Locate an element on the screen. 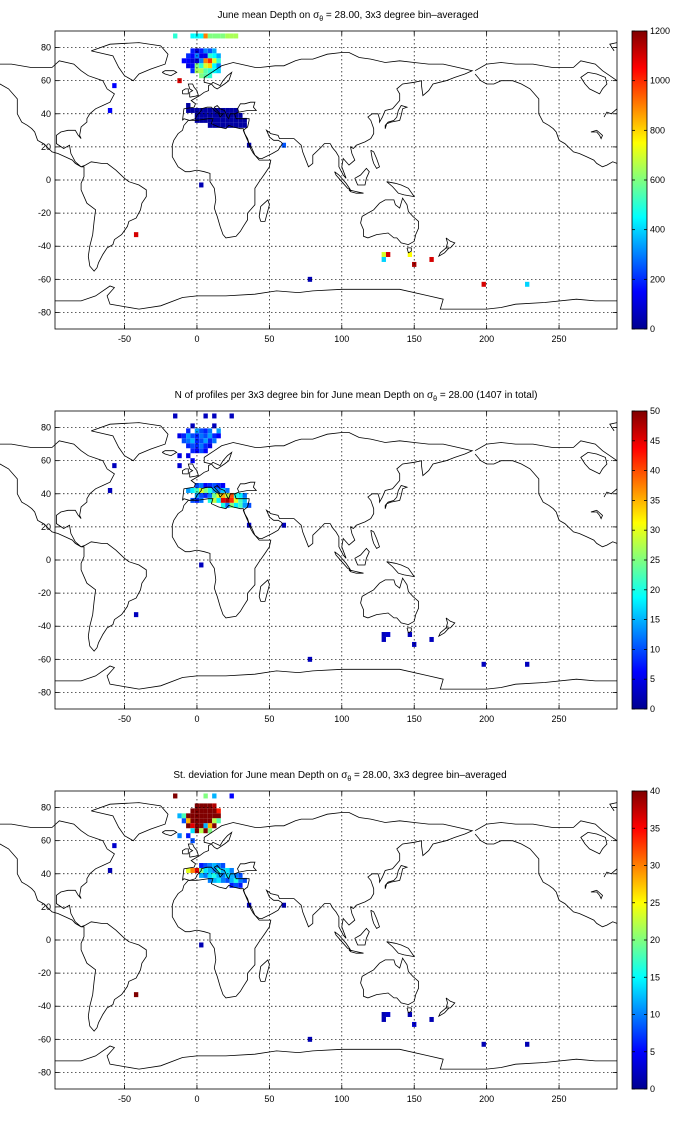 The height and width of the screenshot is (1145, 696). colorbar-tick-label: 200 is located at coordinates (657, 279).